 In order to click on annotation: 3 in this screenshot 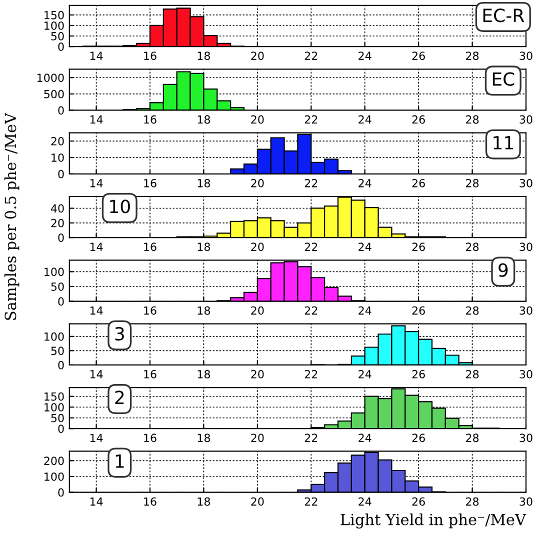, I will do `click(119, 333)`.